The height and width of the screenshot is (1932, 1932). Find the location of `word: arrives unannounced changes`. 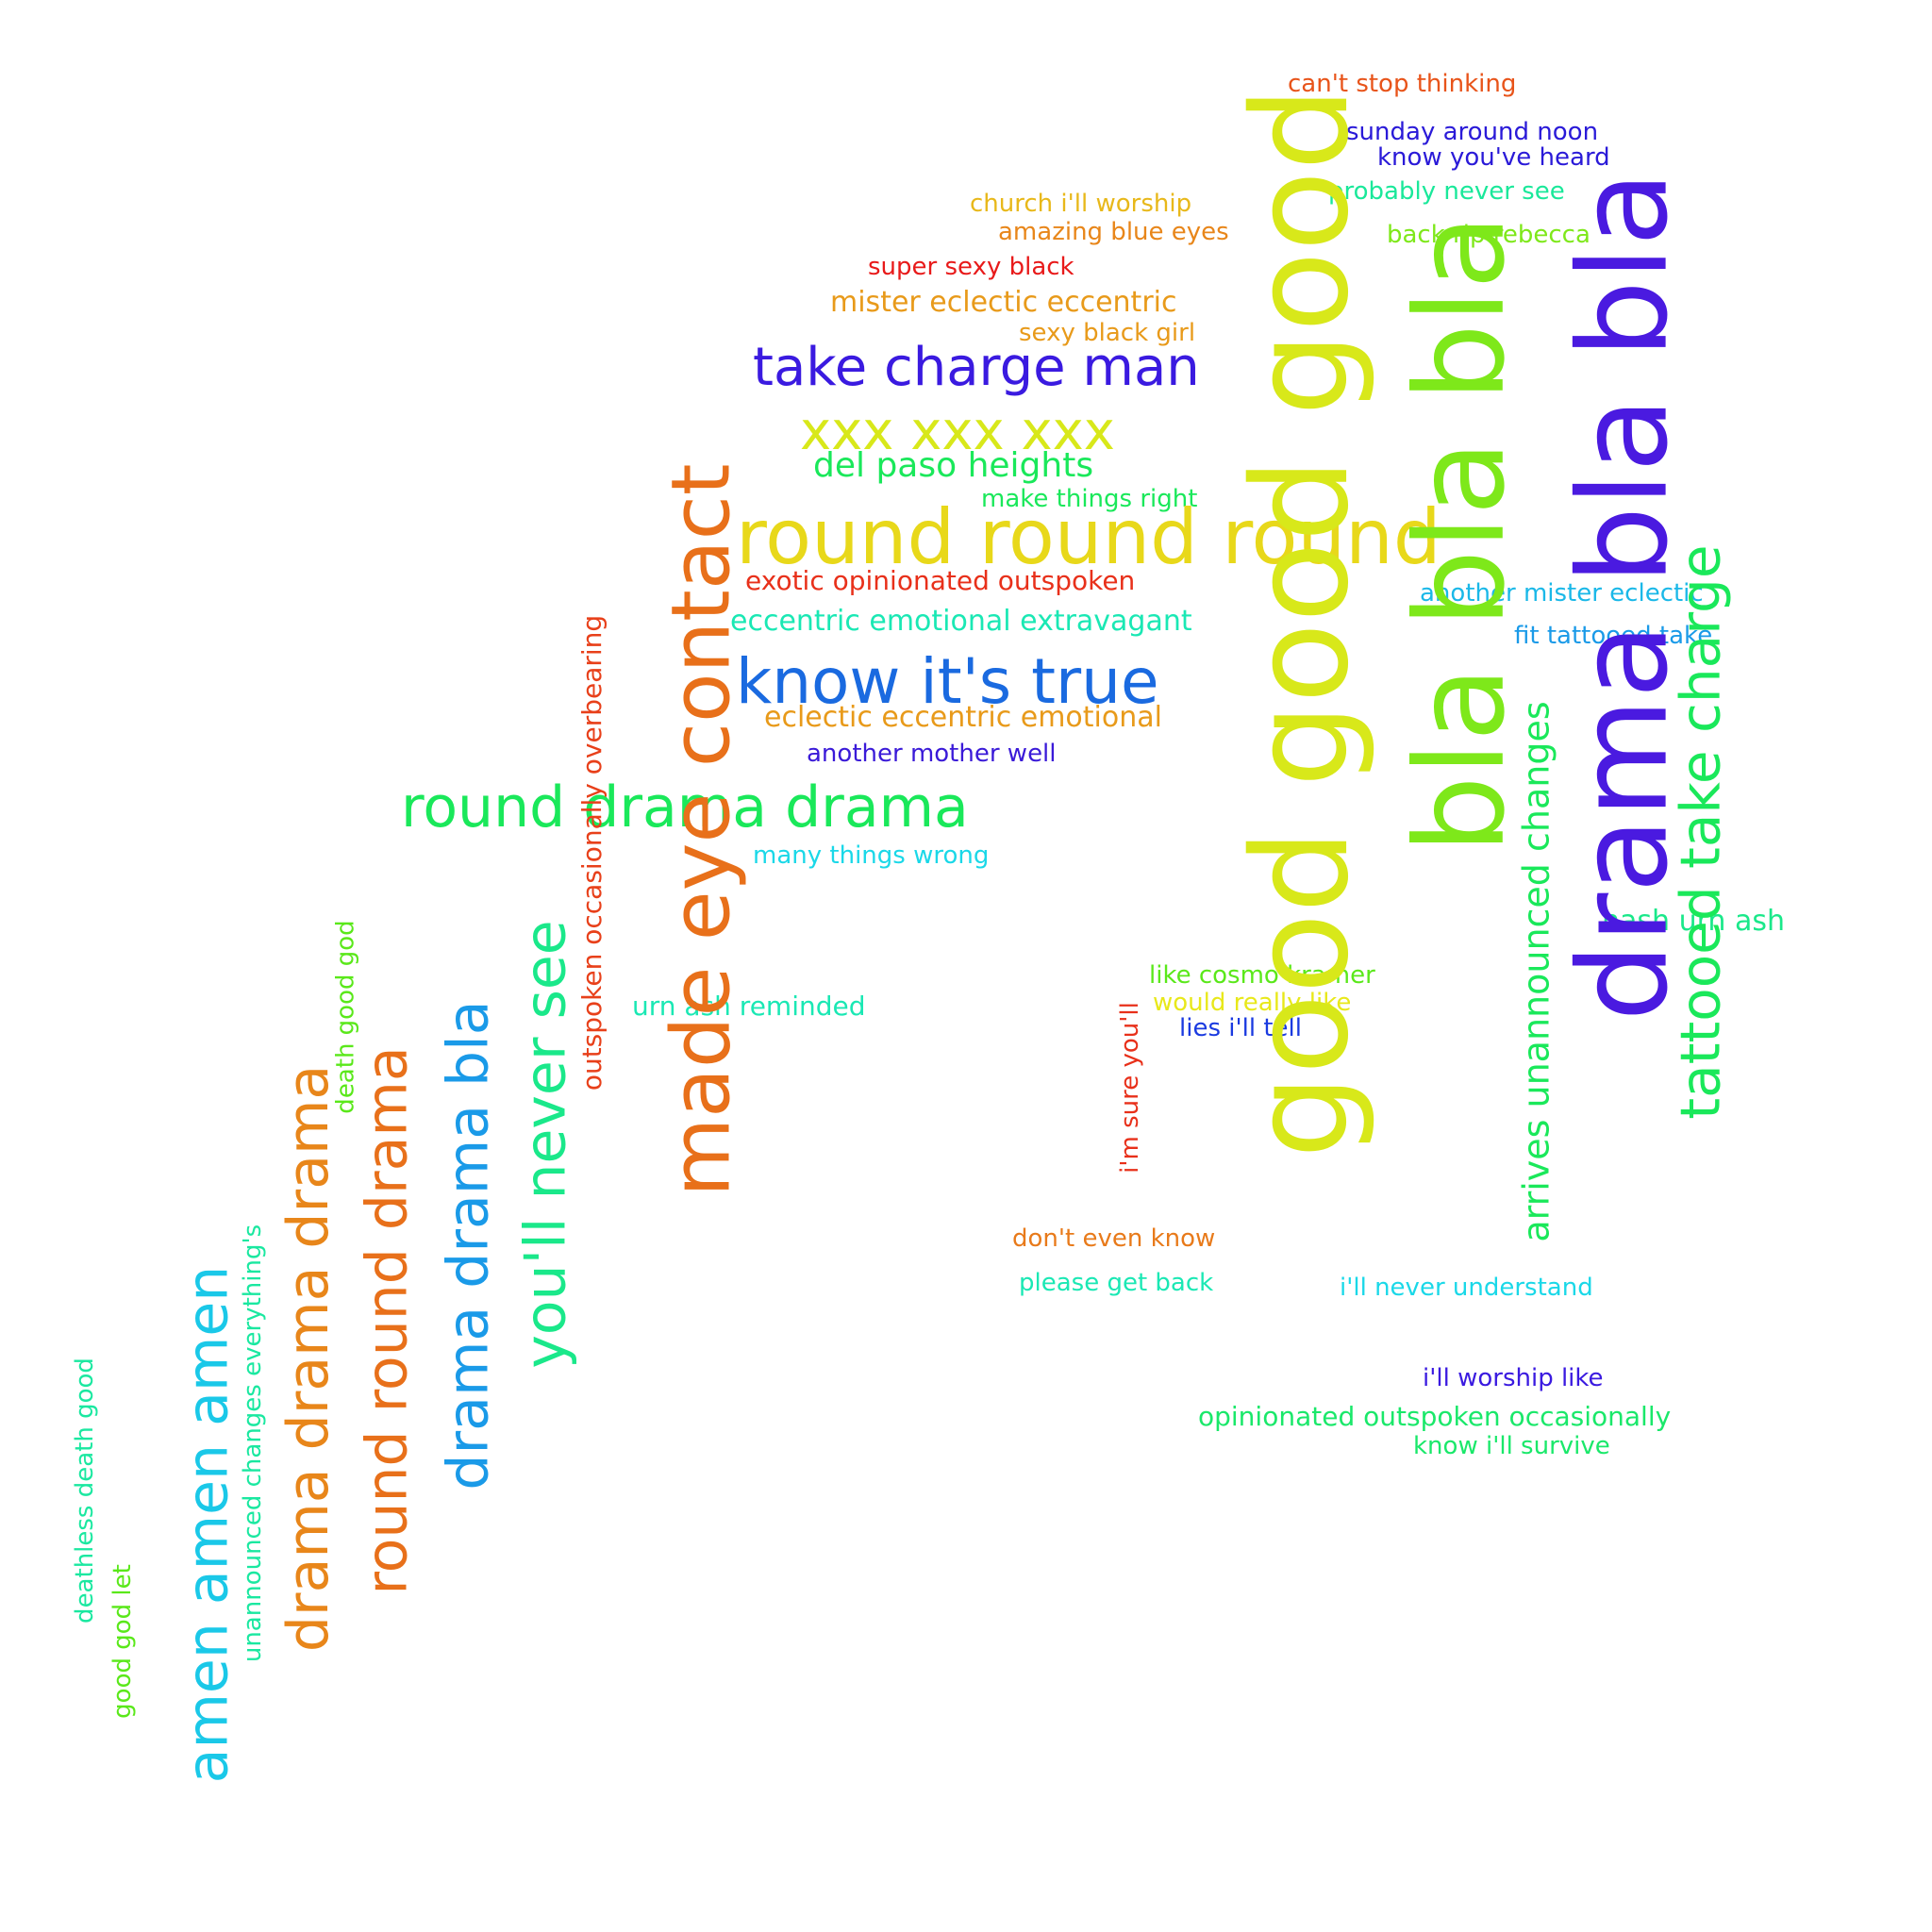

word: arrives unannounced changes is located at coordinates (1536, 971).